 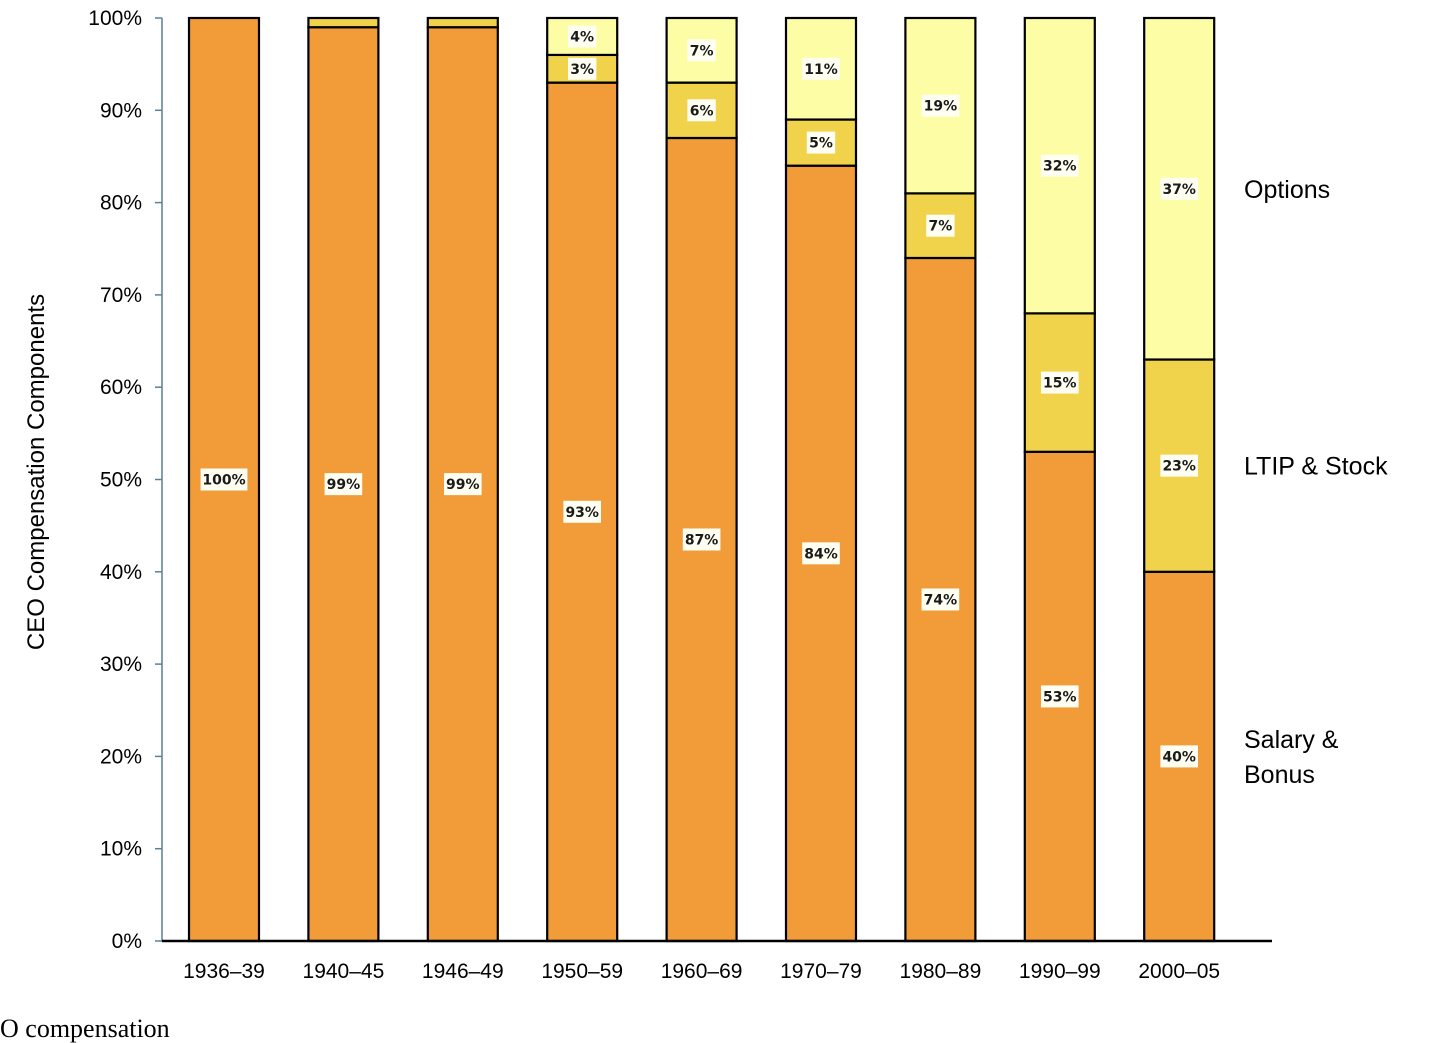 I want to click on data-label-text: 84%, so click(x=821, y=554).